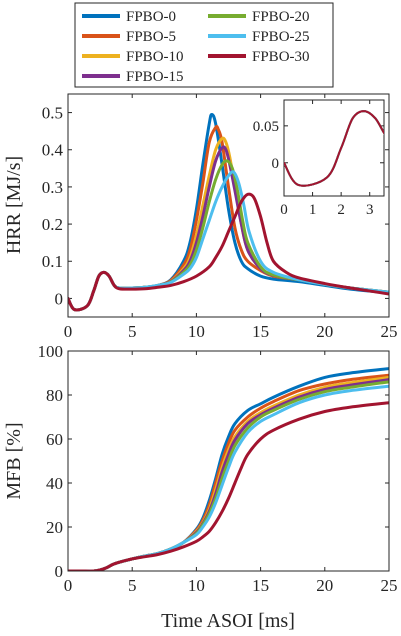 The width and height of the screenshot is (401, 636). Describe the element at coordinates (52, 113) in the screenshot. I see `hrr-y-tick-label: 0.5` at that location.